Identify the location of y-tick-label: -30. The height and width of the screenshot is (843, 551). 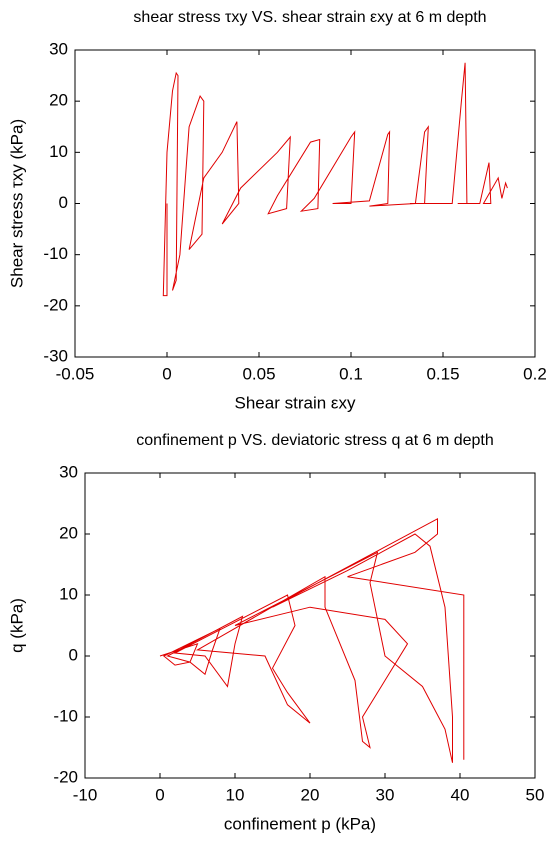
(55, 355).